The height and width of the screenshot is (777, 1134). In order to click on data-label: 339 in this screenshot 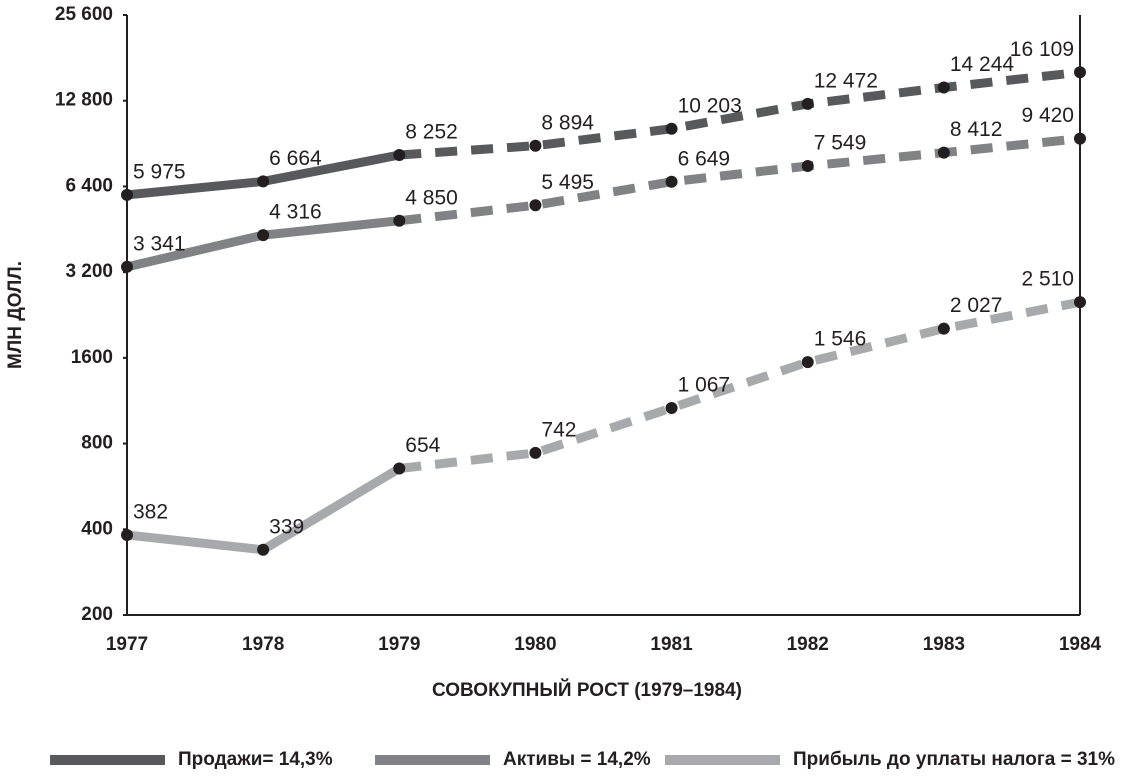, I will do `click(286, 526)`.